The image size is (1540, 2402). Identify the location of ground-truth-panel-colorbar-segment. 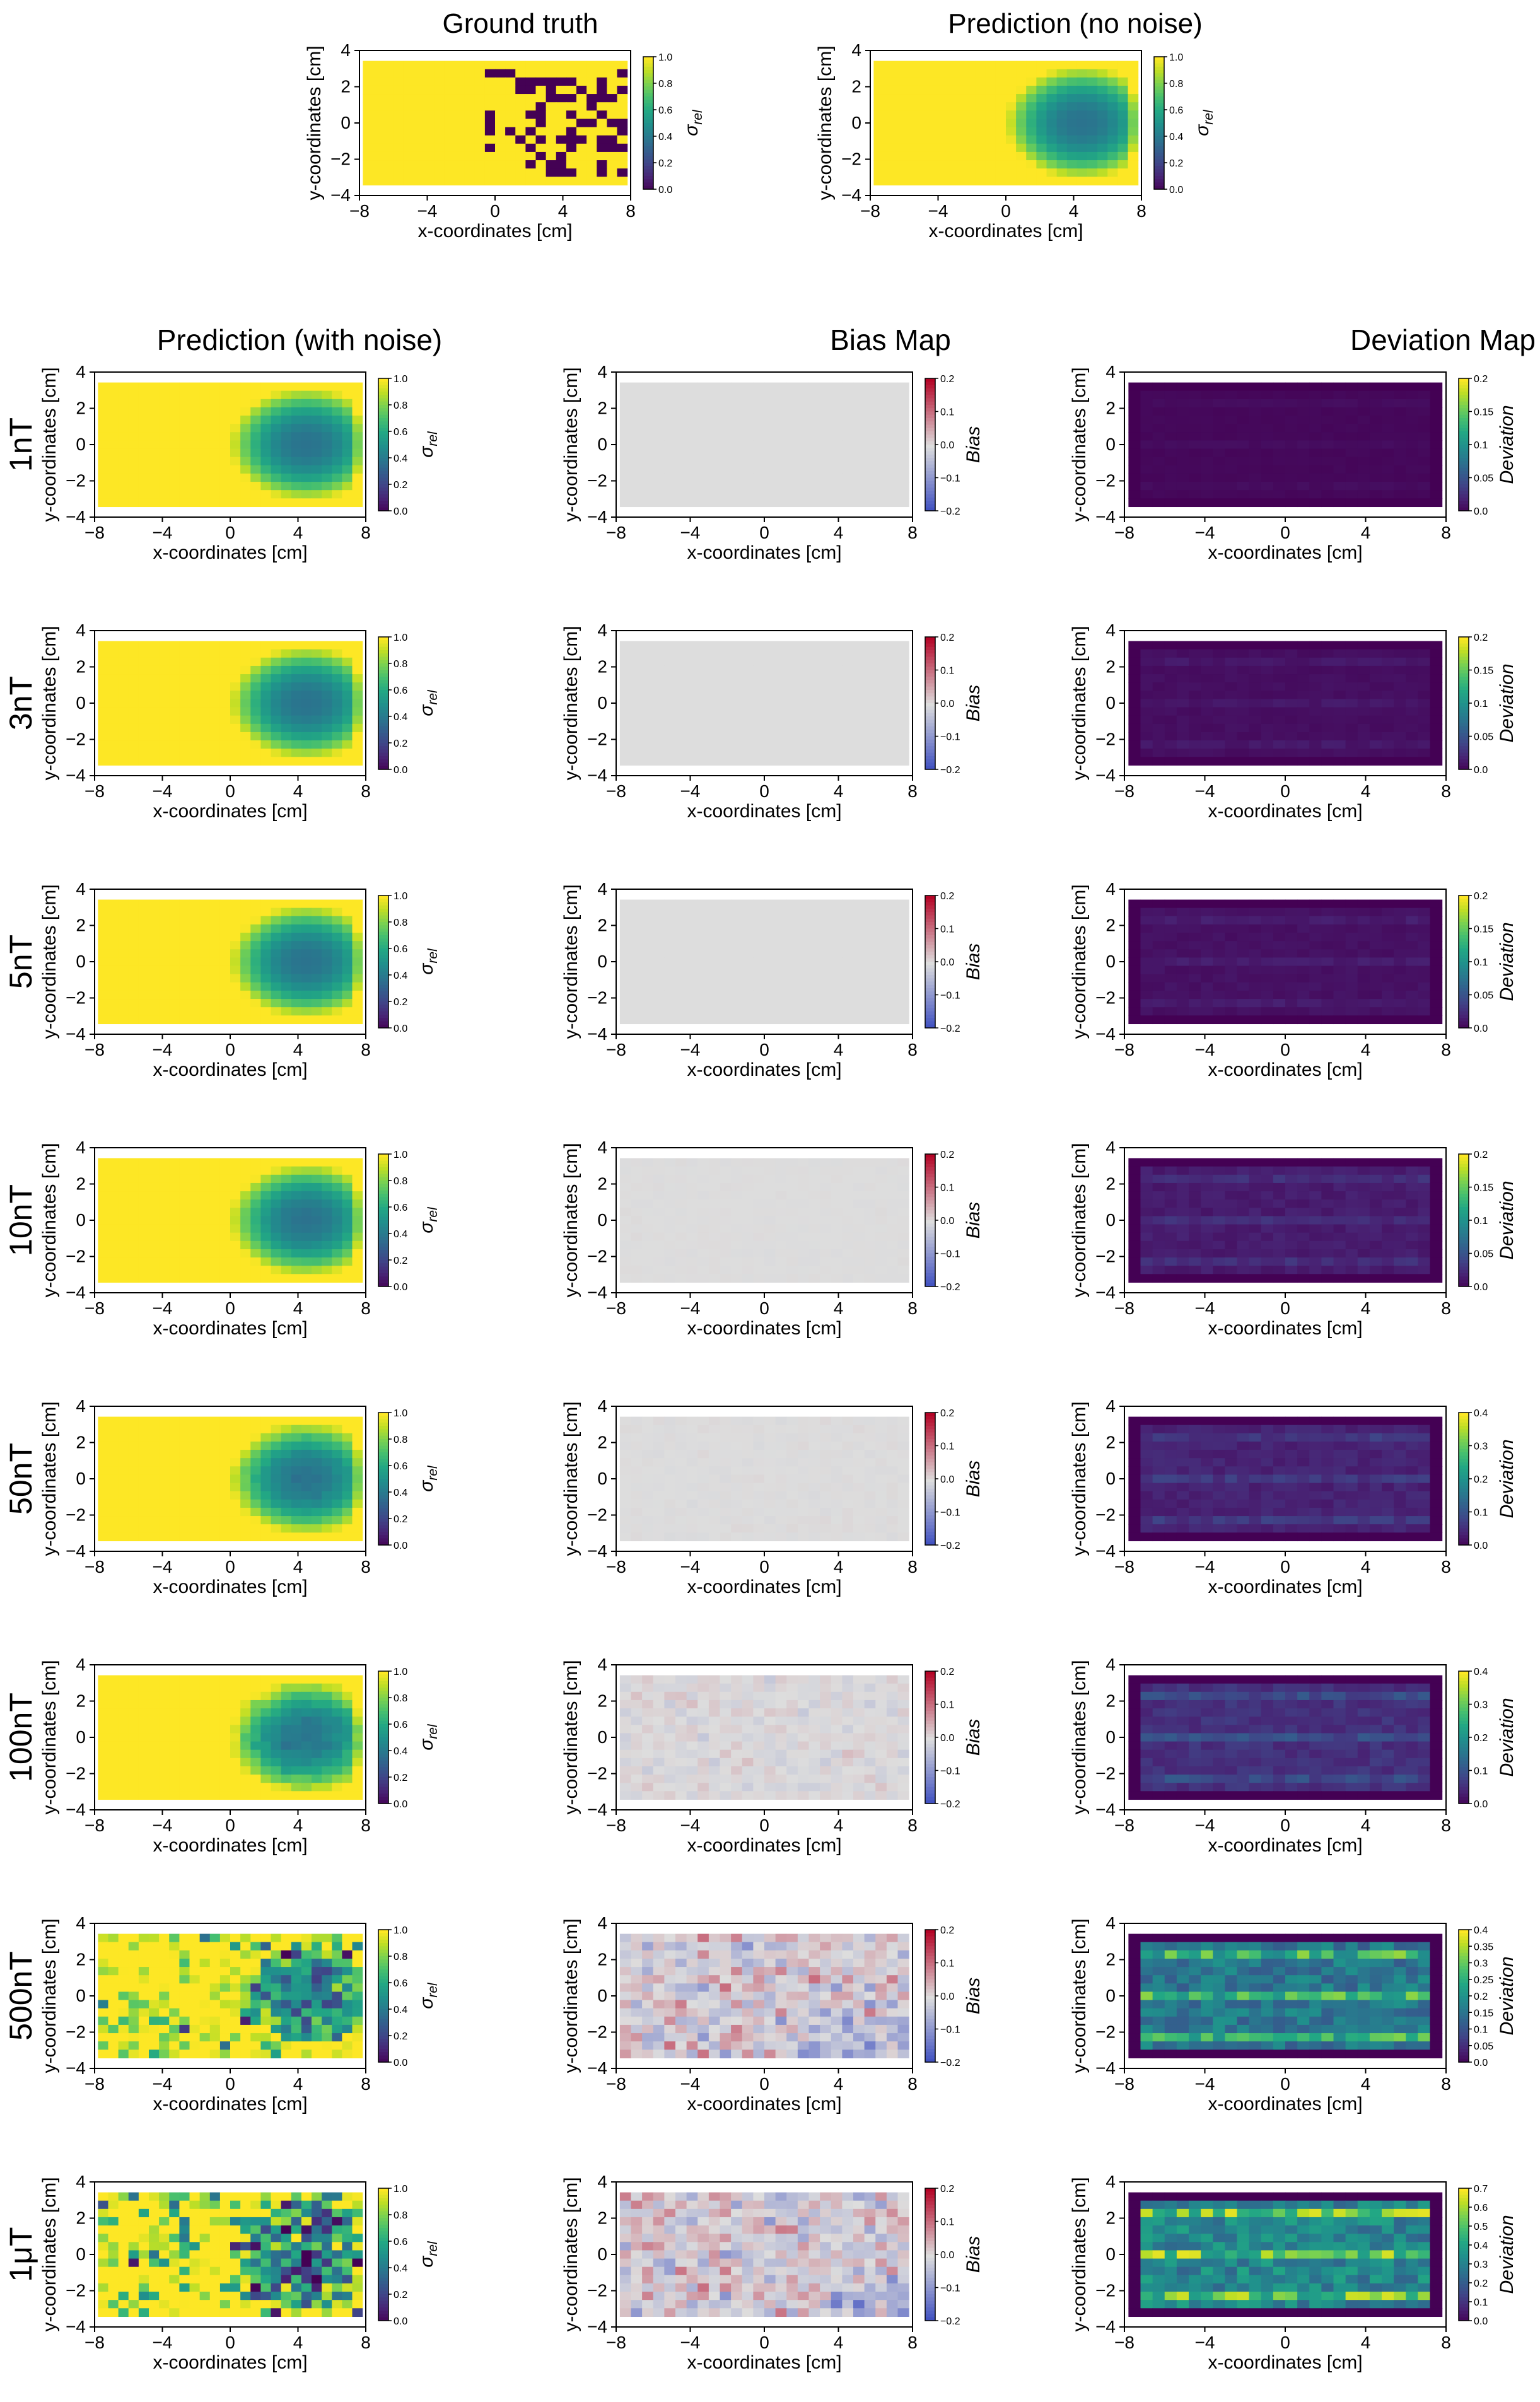
(648, 178).